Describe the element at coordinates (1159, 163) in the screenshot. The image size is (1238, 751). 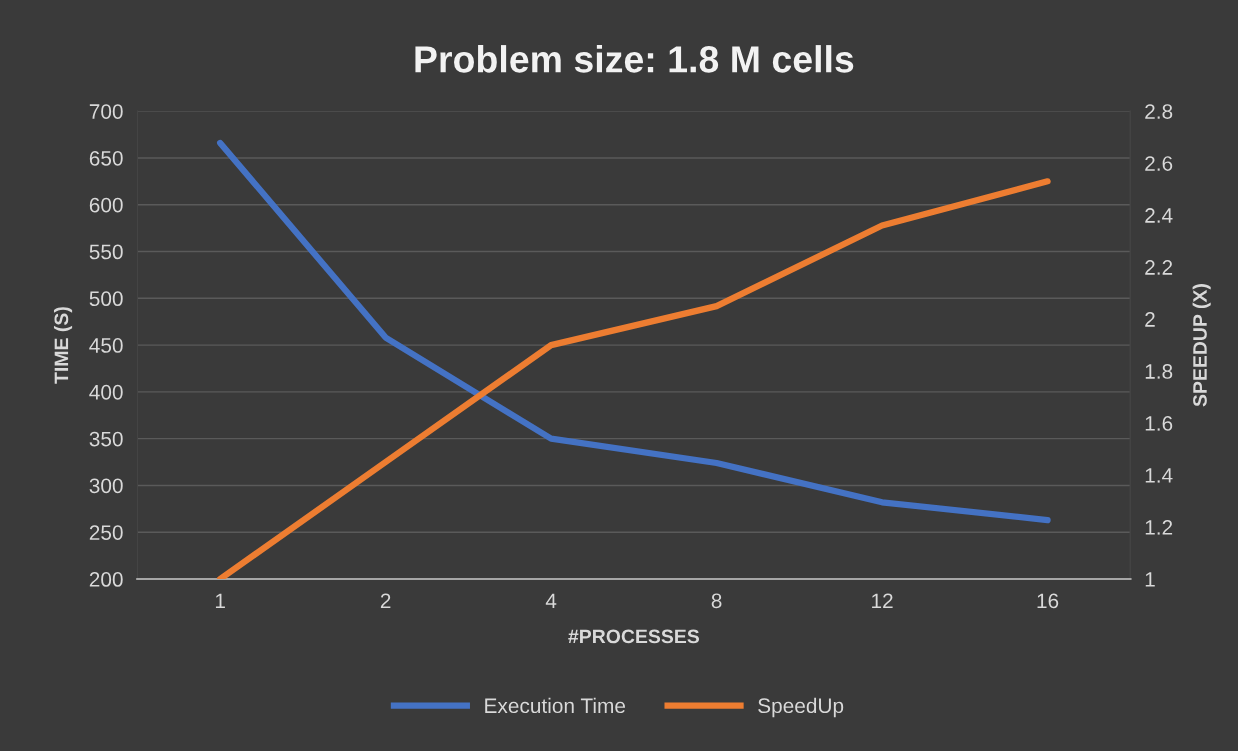
I see `y2-tick-label: 2.6` at that location.